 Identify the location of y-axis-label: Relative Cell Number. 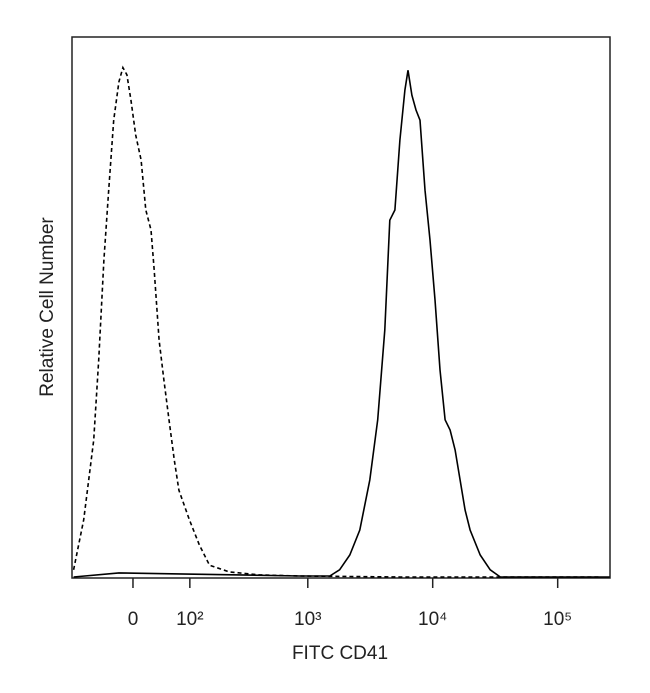
(47, 307).